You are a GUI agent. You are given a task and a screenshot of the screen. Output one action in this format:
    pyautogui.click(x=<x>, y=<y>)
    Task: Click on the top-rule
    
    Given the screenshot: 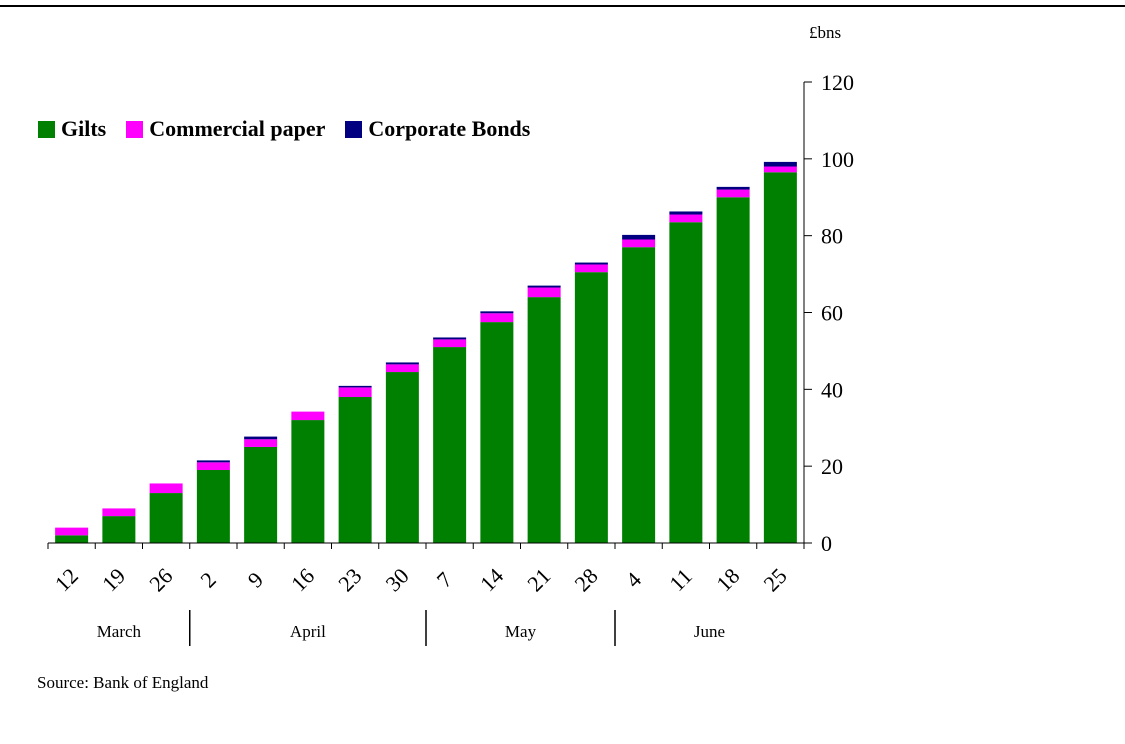 What is the action you would take?
    pyautogui.click(x=562, y=6)
    